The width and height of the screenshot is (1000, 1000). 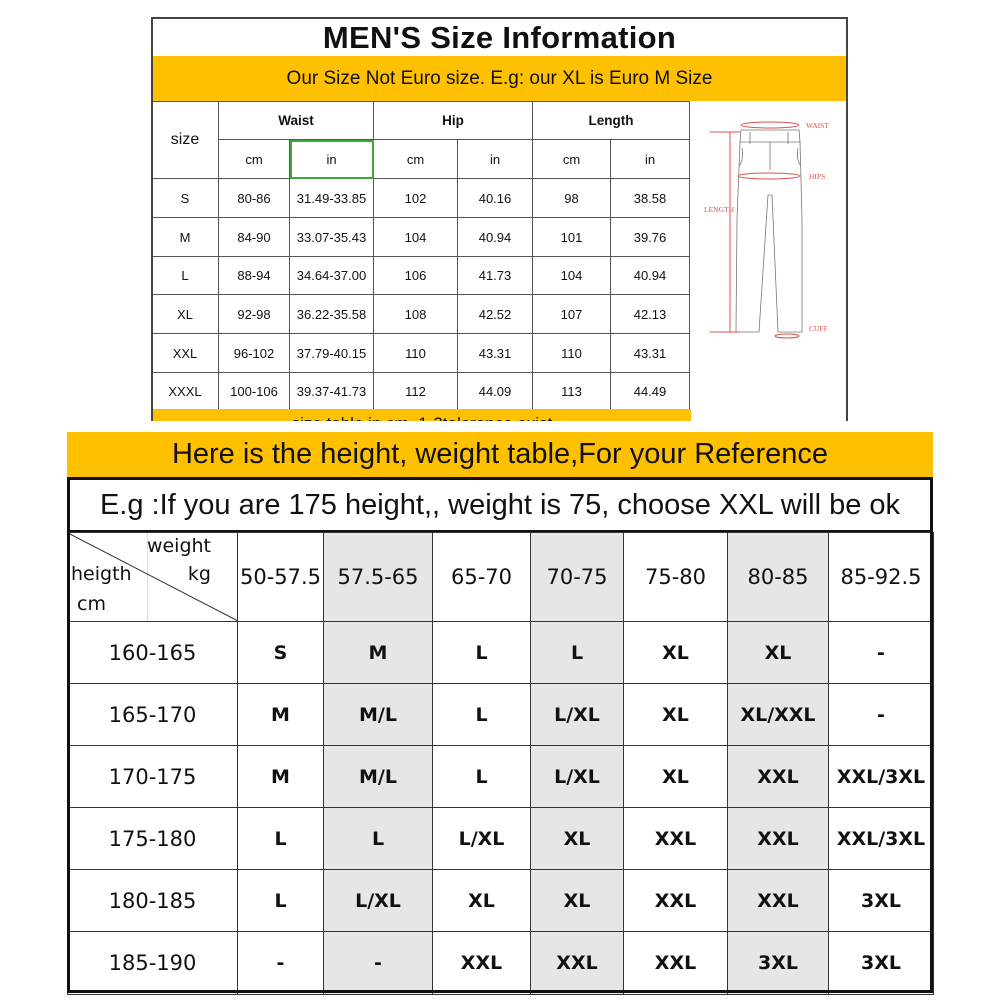 What do you see at coordinates (378, 577) in the screenshot?
I see `weight-range-header: 57.5-65` at bounding box center [378, 577].